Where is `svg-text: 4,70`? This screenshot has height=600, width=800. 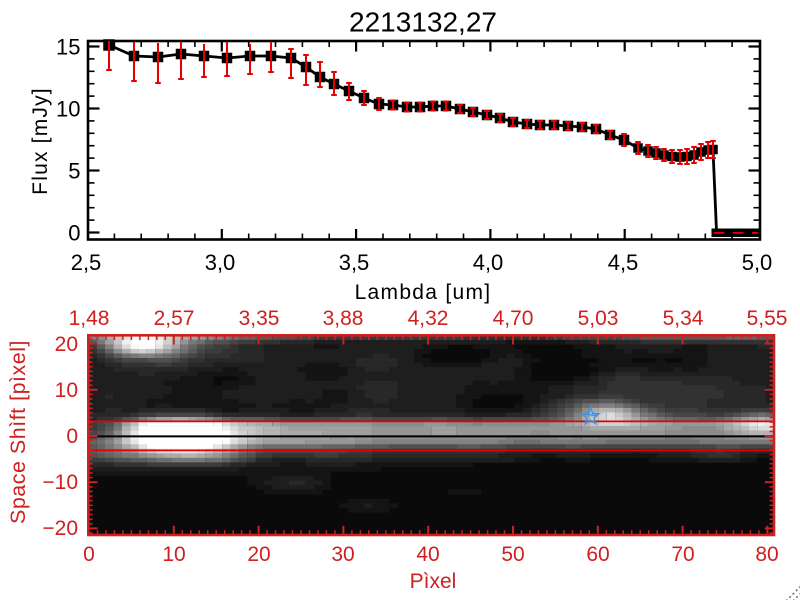 svg-text: 4,70 is located at coordinates (513, 318).